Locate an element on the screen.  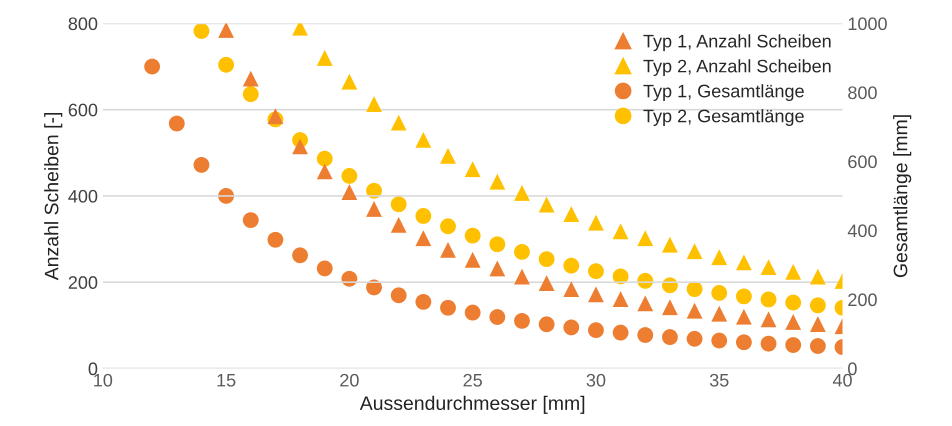
y-tick-label: 600 is located at coordinates (83, 110).